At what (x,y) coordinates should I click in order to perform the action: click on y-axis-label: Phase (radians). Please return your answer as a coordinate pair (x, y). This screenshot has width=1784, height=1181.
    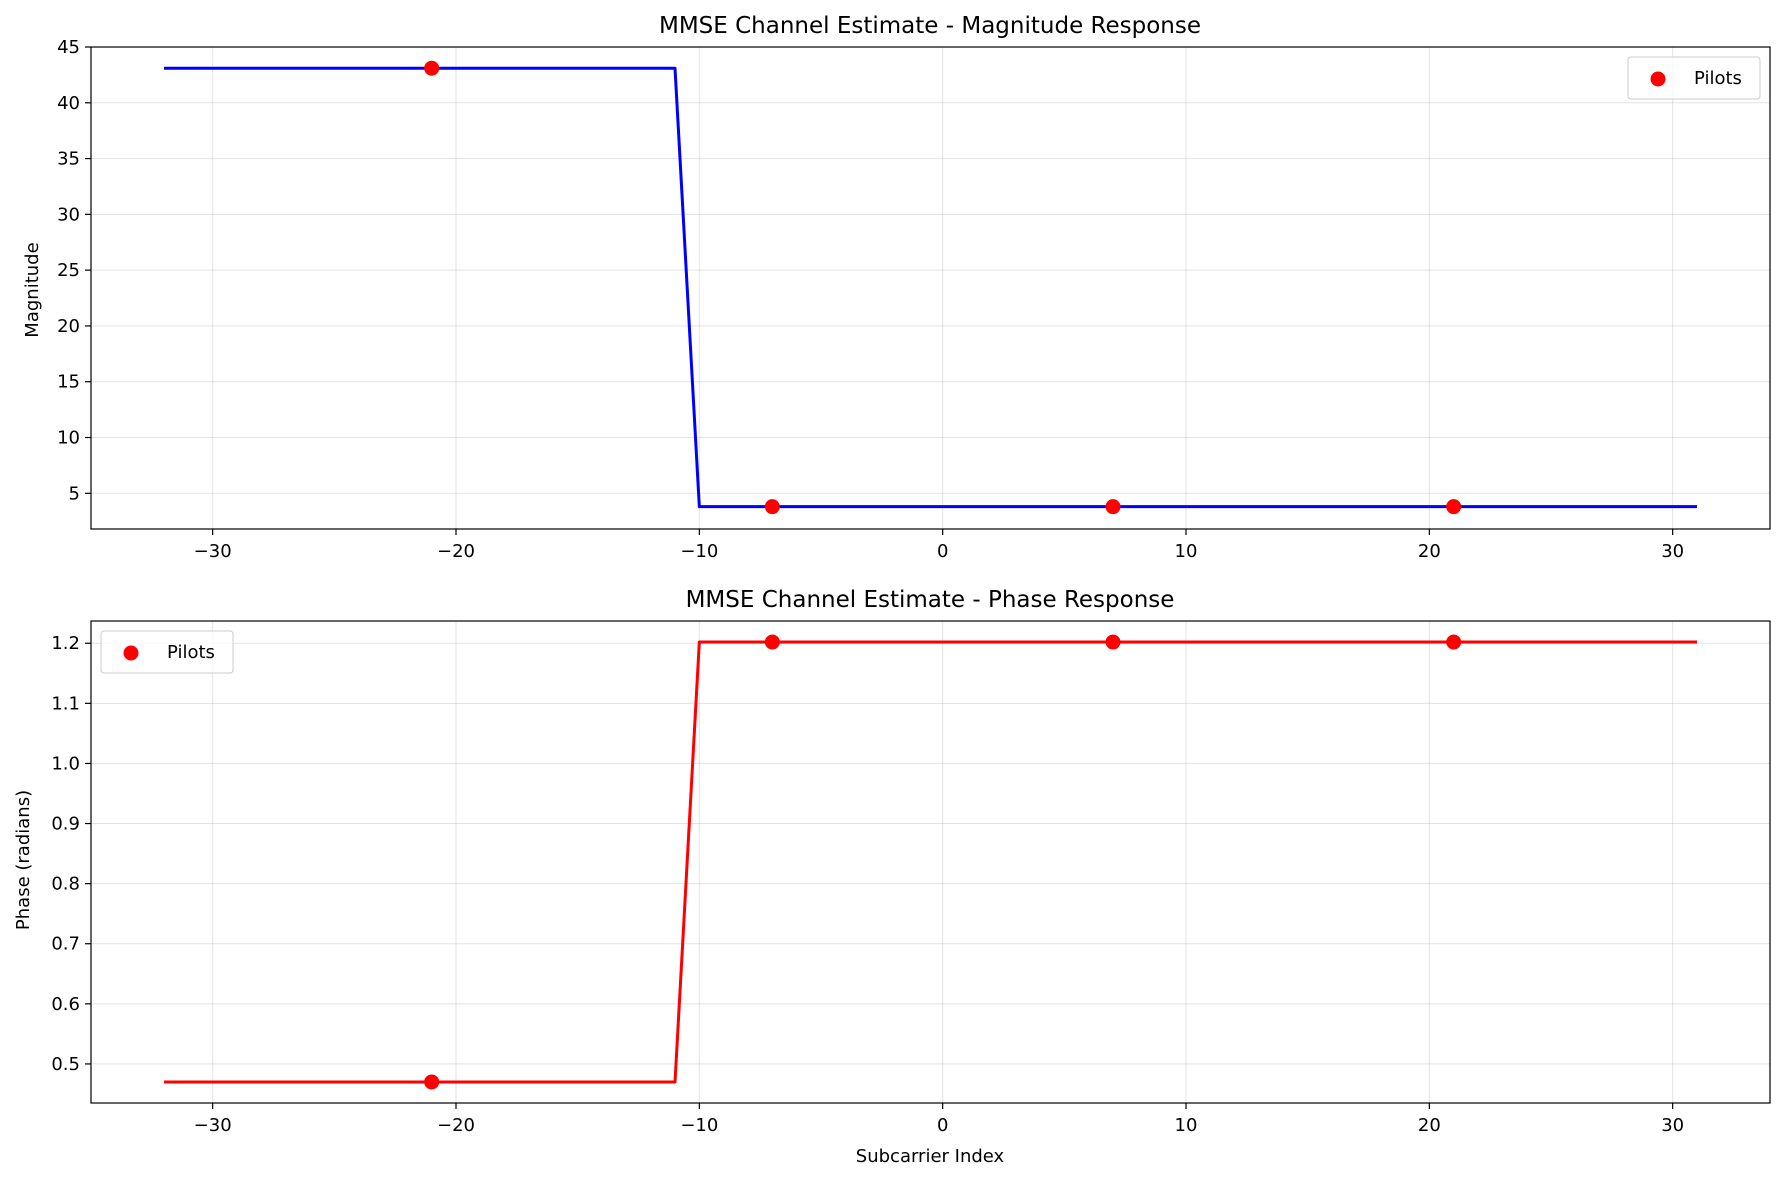
    Looking at the image, I should click on (23, 860).